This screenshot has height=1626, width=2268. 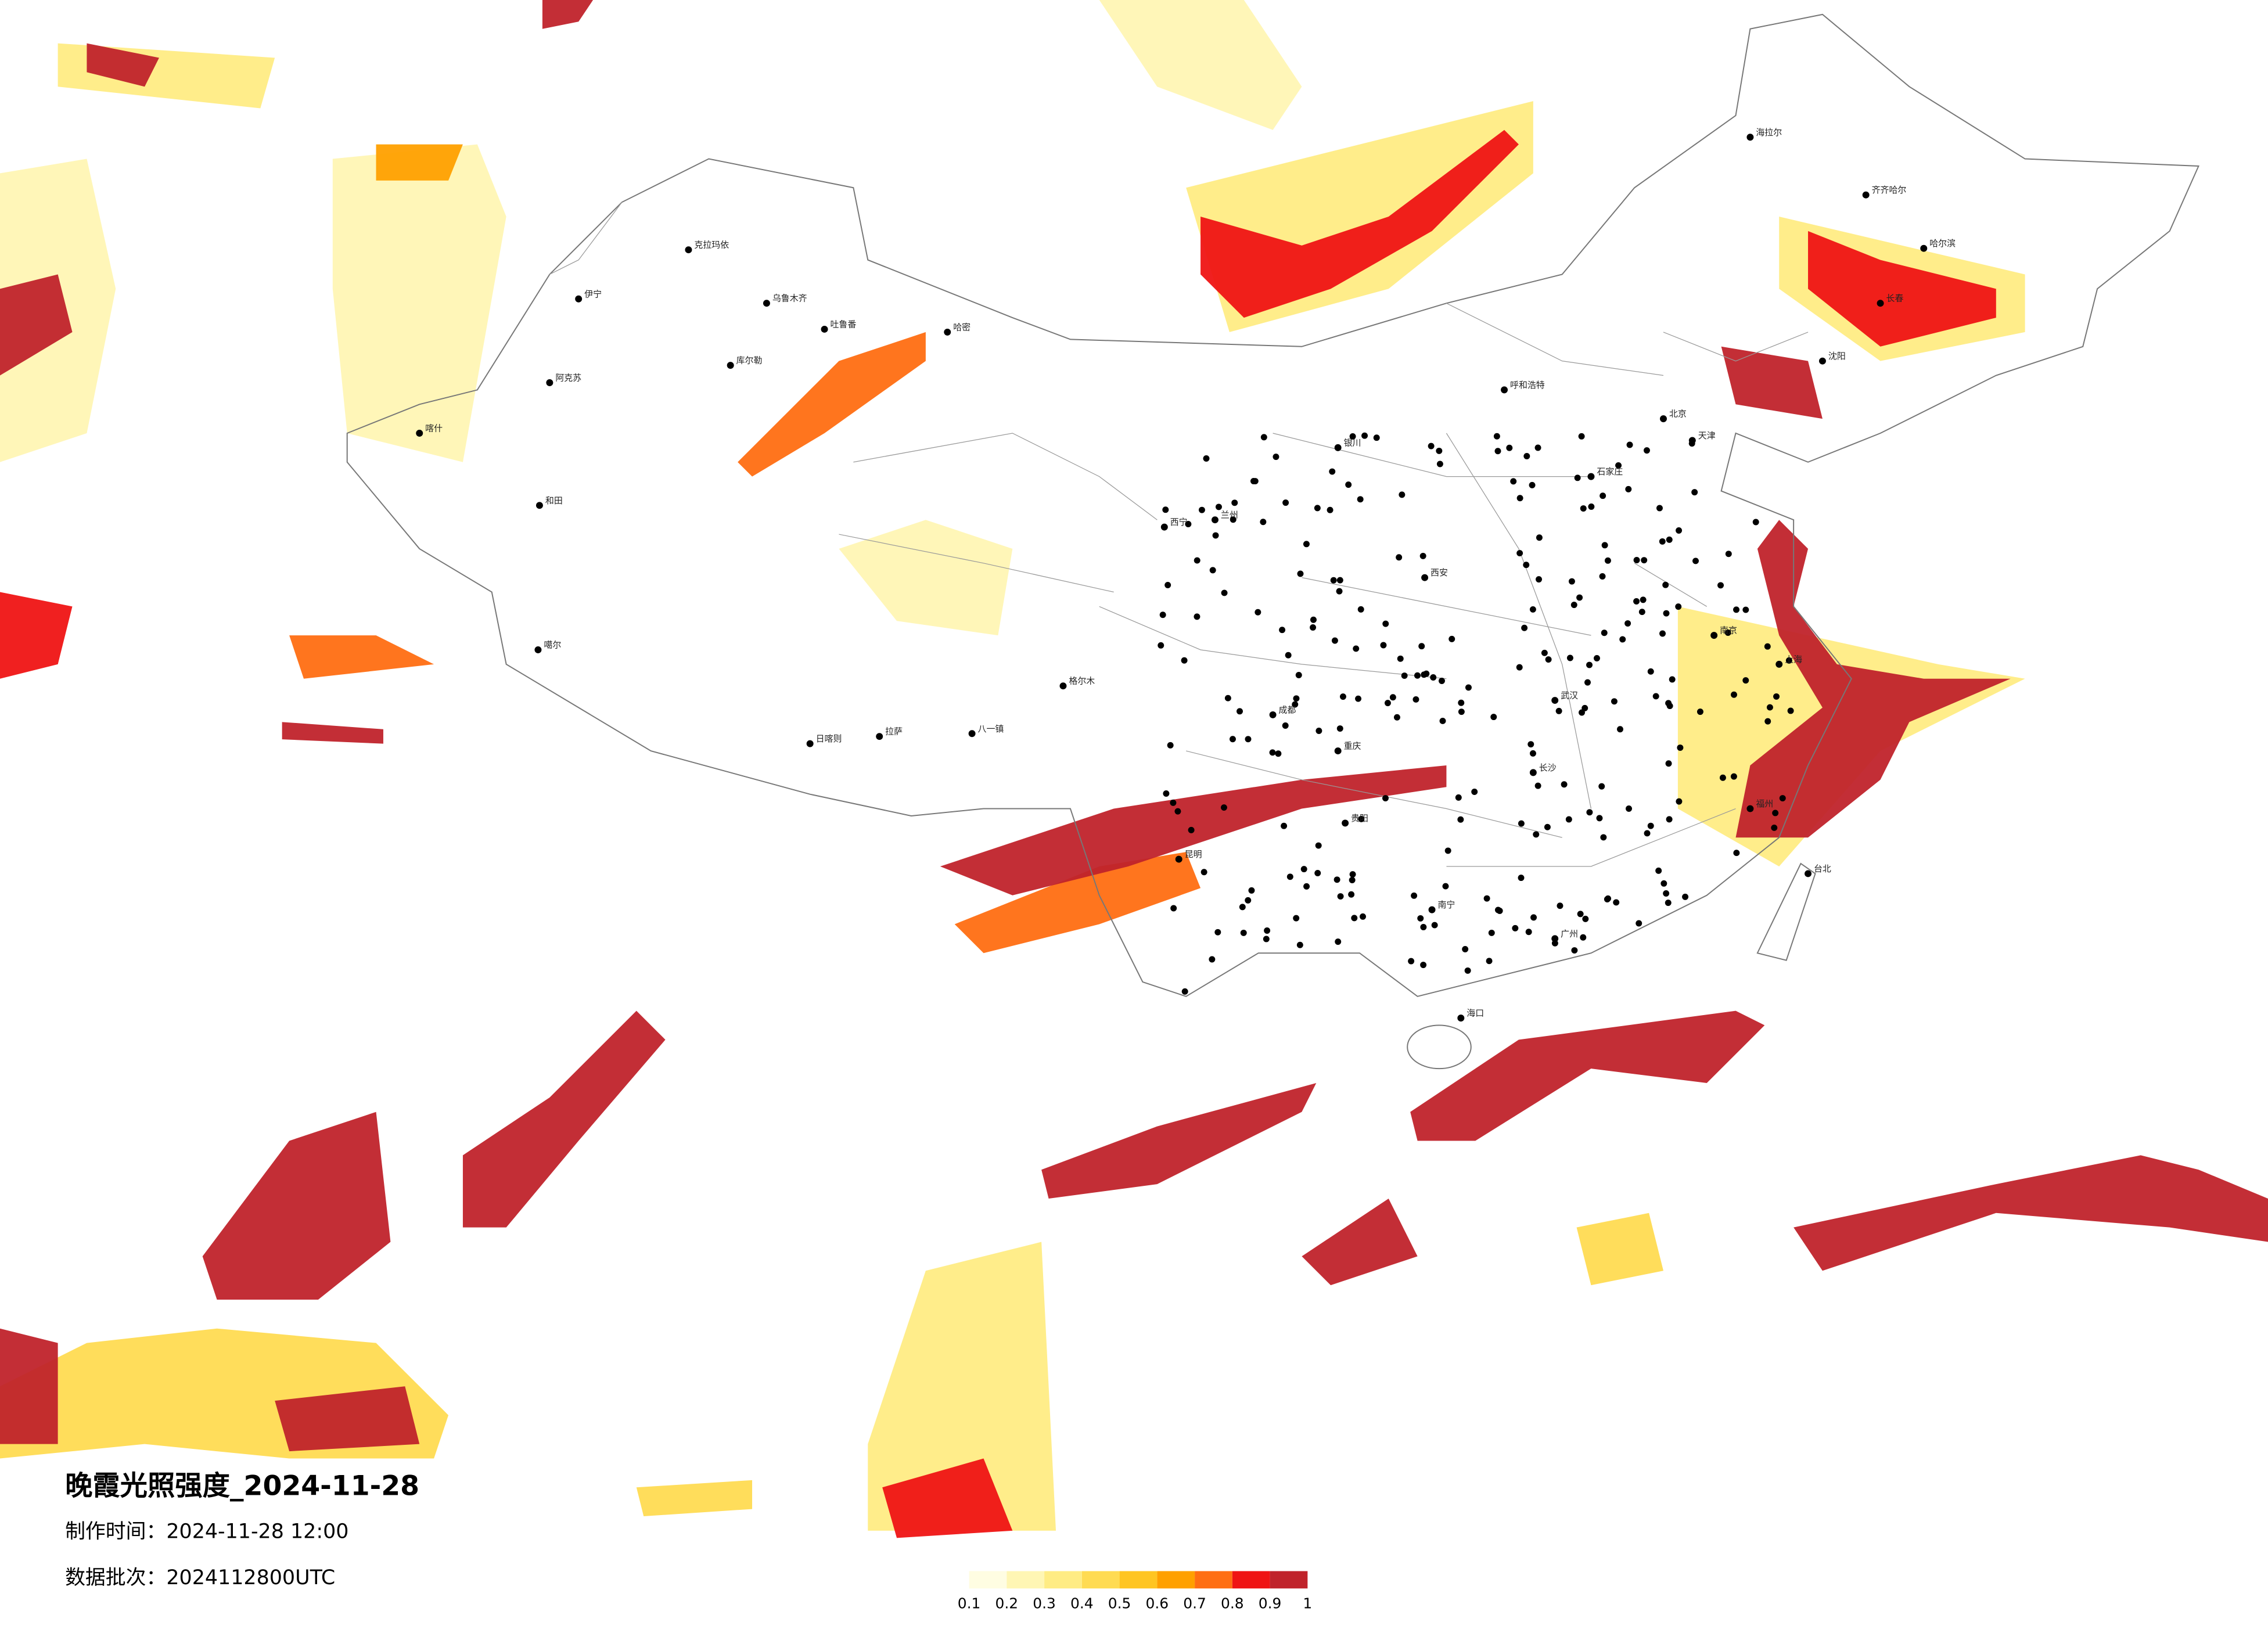 What do you see at coordinates (1707, 435) in the screenshot?
I see `city-label: 天津` at bounding box center [1707, 435].